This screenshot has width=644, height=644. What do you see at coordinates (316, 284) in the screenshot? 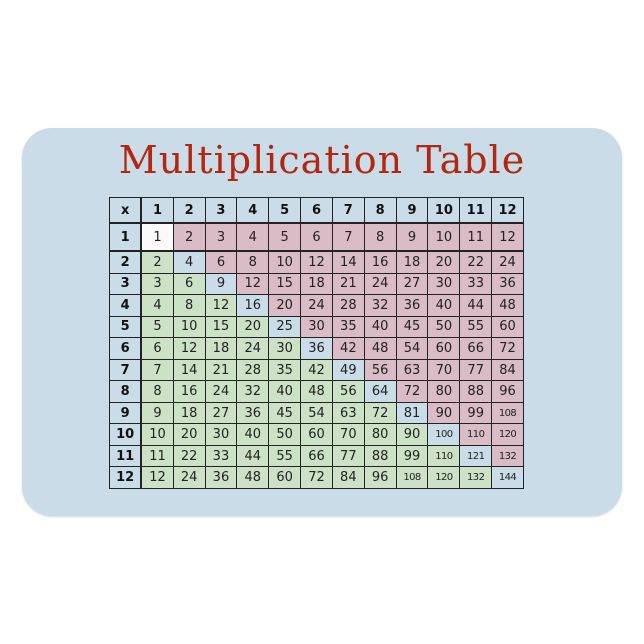
I see `table-row: 3 3 6 9 12 15 18 21 24 27 30 33 36` at bounding box center [316, 284].